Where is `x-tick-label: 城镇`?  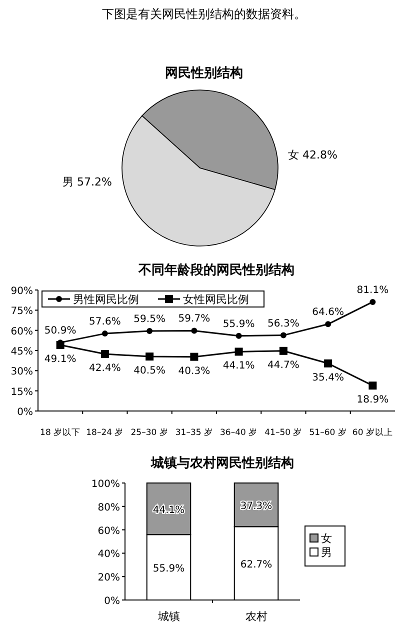
x-tick-label: 城镇 is located at coordinates (168, 616).